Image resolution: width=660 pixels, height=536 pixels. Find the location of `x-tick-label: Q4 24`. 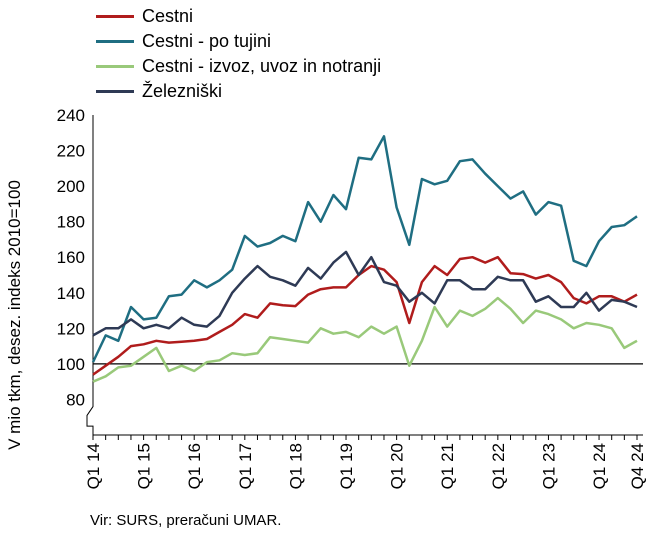

x-tick-label: Q4 24 is located at coordinates (637, 466).